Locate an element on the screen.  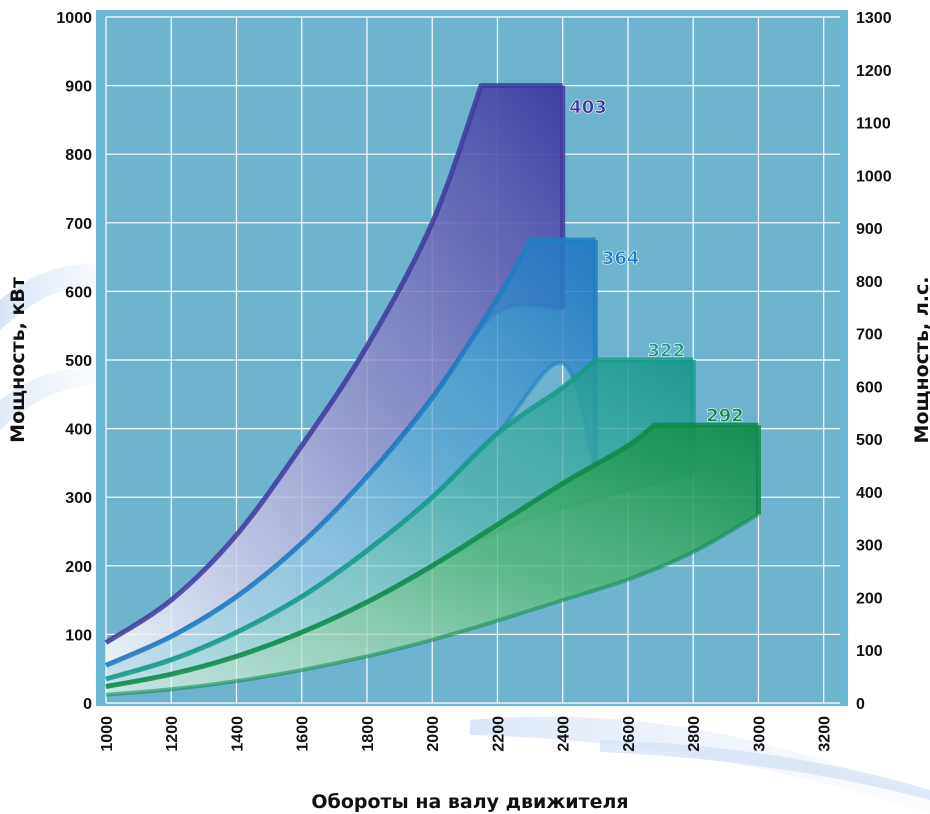
y-right-tick-label: 200 is located at coordinates (869, 598).